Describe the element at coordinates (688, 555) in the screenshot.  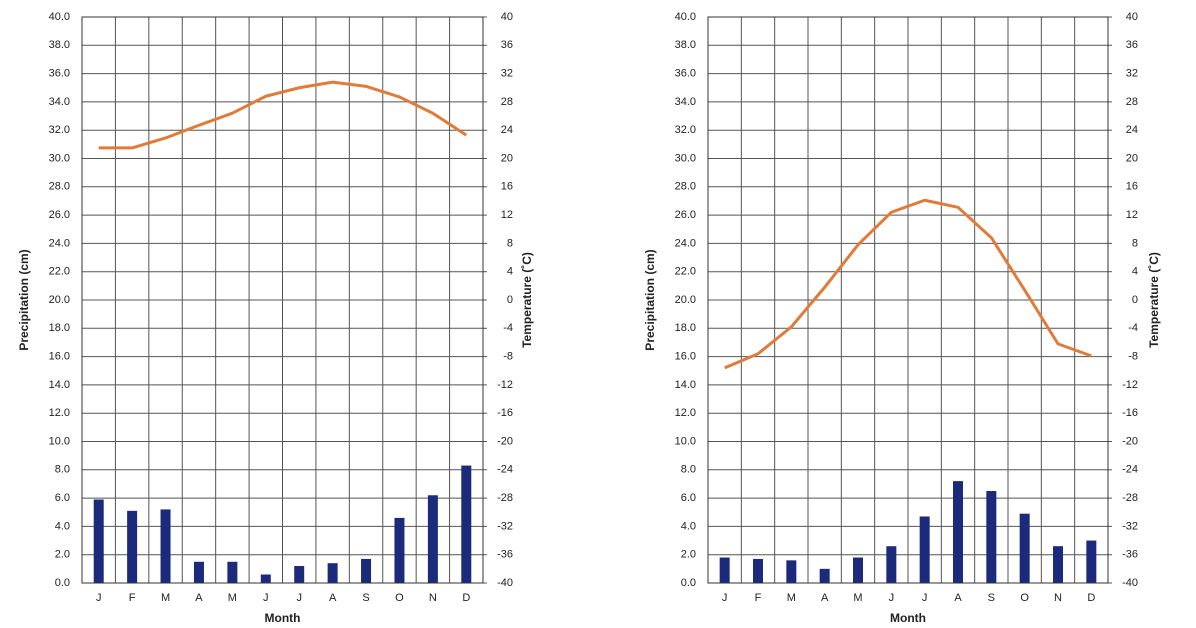
I see `y-tick-label: 2.0` at that location.